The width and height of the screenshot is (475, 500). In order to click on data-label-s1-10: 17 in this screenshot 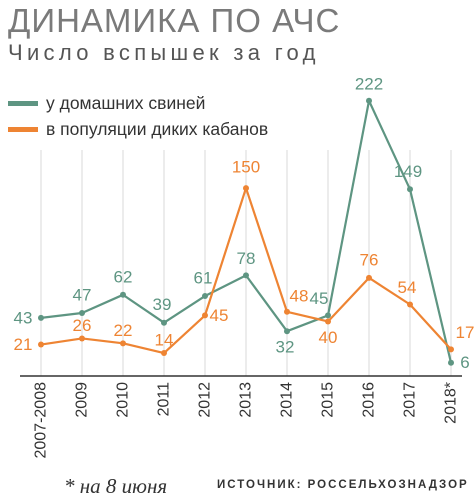, I will do `click(465, 332)`.